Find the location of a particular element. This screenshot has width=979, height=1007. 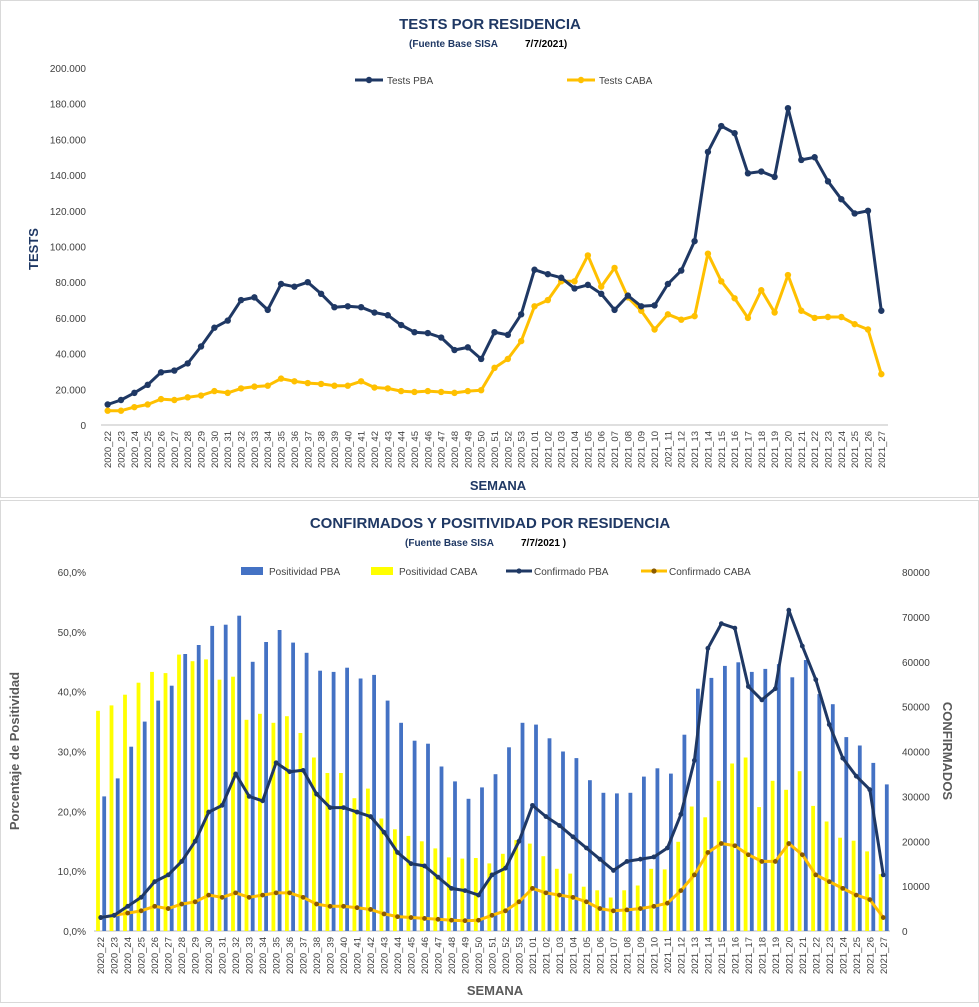

y-tick-label: 160.000 is located at coordinates (68, 140).